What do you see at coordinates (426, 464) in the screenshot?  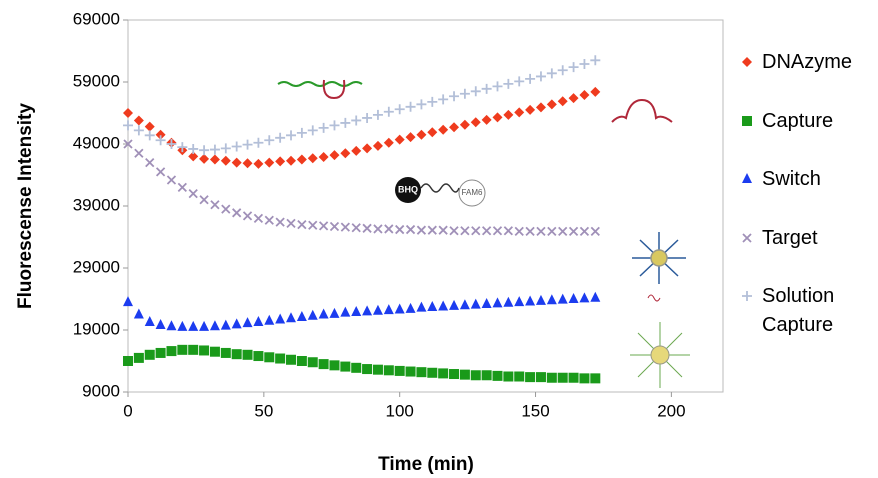 I see `x-axis-title: Time (min)` at bounding box center [426, 464].